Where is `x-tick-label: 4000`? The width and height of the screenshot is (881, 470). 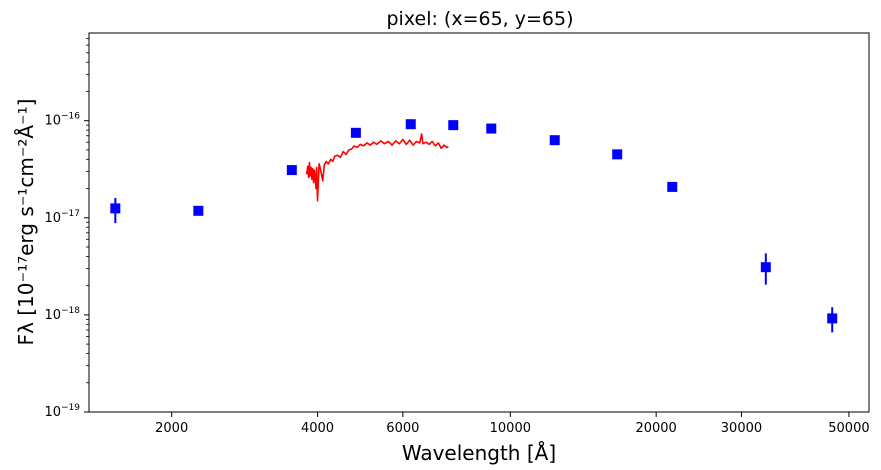 x-tick-label: 4000 is located at coordinates (317, 428).